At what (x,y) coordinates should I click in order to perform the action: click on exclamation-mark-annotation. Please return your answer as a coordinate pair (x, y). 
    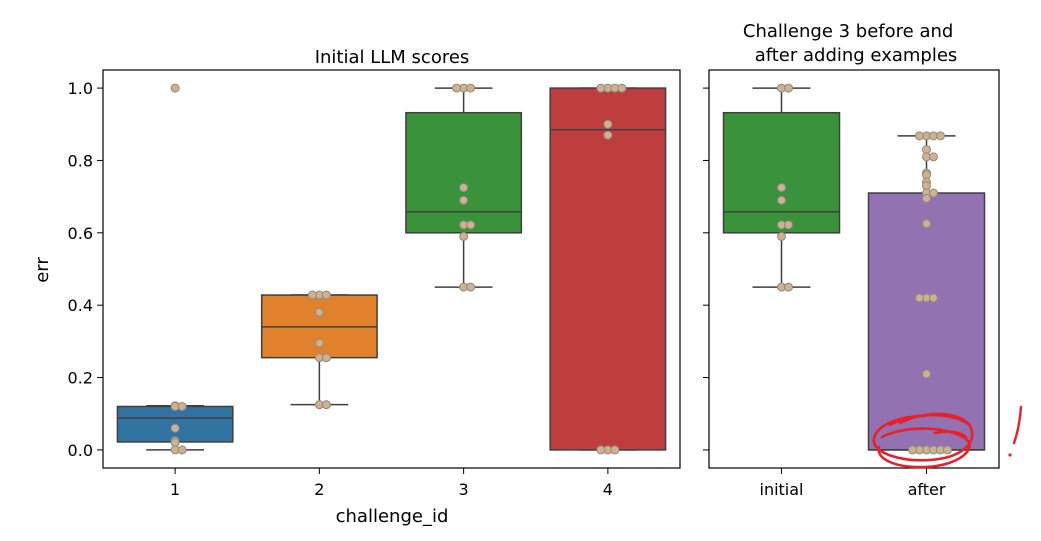
    Looking at the image, I should click on (1015, 431).